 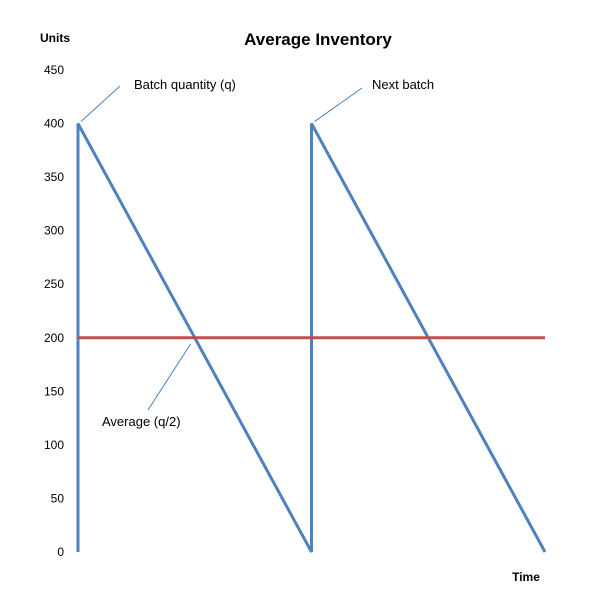 What do you see at coordinates (54, 391) in the screenshot?
I see `y-tick-label: 150` at bounding box center [54, 391].